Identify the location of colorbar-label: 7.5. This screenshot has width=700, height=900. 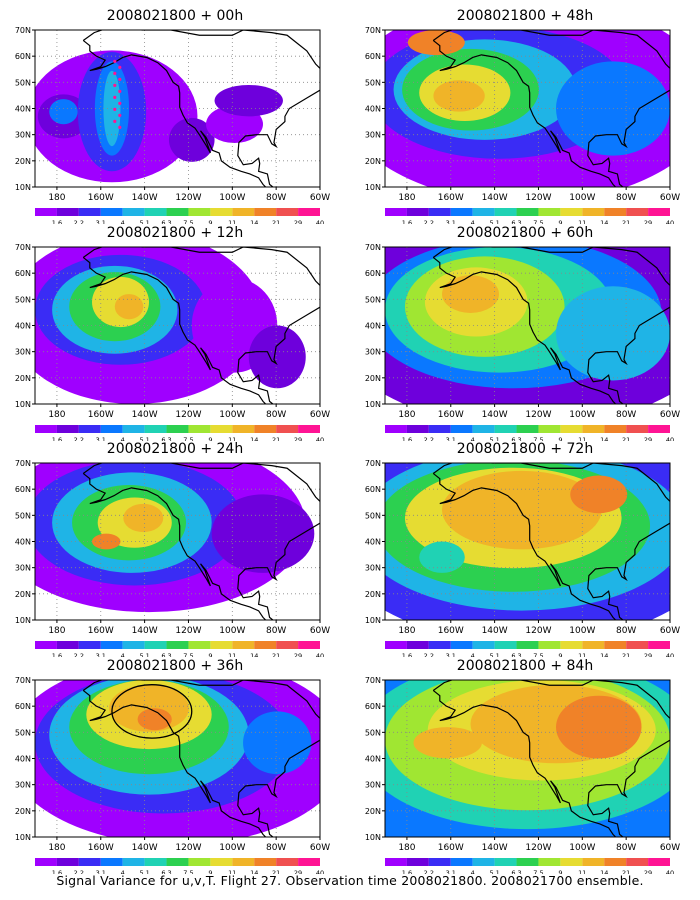
(188, 438).